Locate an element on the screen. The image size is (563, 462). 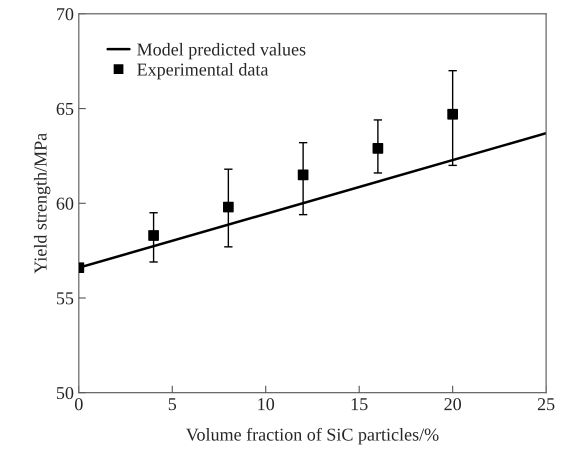
x-tick-label: 0 is located at coordinates (78, 404).